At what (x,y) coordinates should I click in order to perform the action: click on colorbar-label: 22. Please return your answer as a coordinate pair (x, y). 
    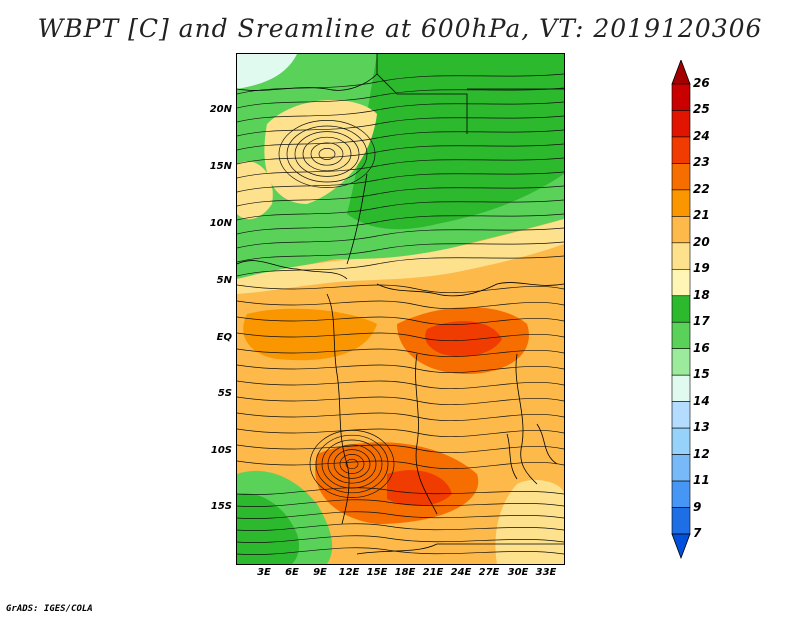
    Looking at the image, I should click on (701, 188).